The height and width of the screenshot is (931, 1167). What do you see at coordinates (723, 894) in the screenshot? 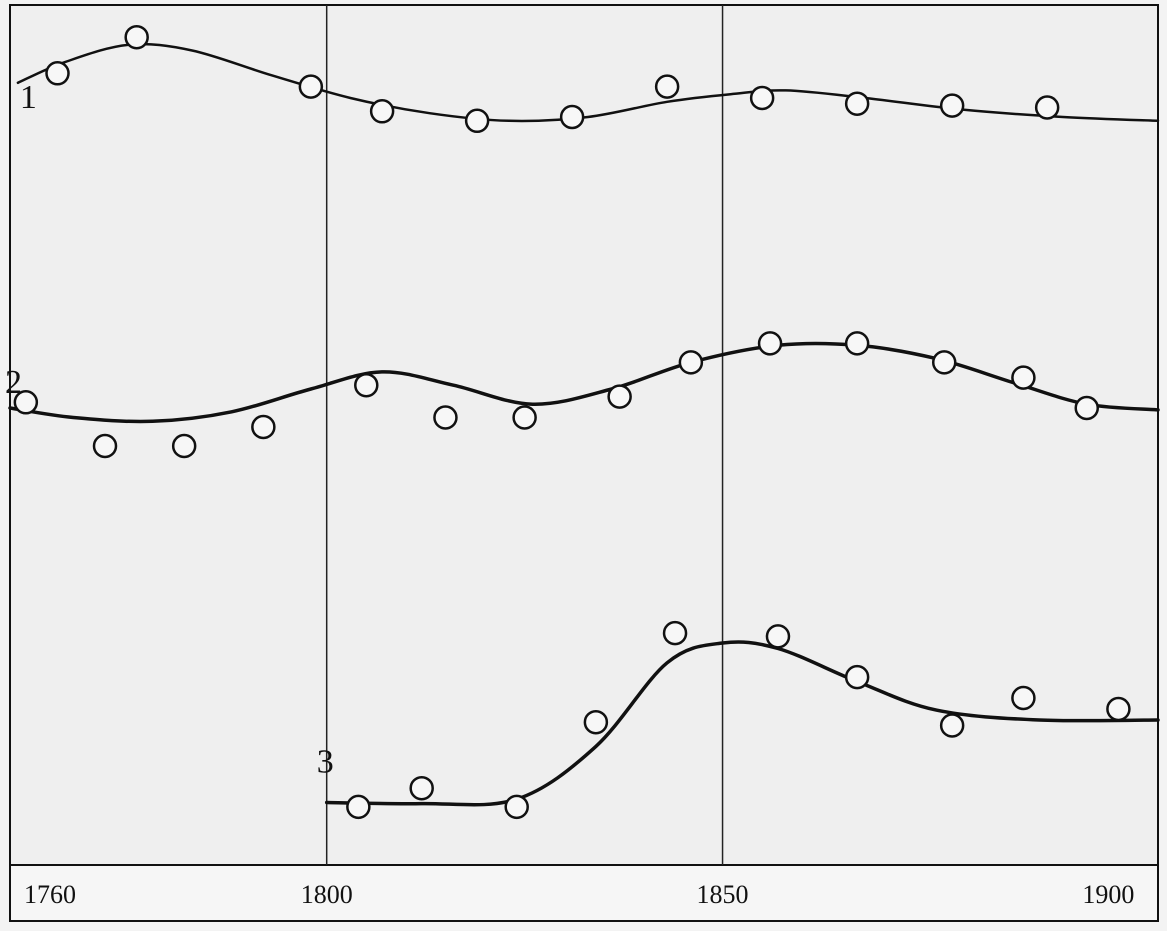
I see `x-tick-label-1850: 1850` at bounding box center [723, 894].